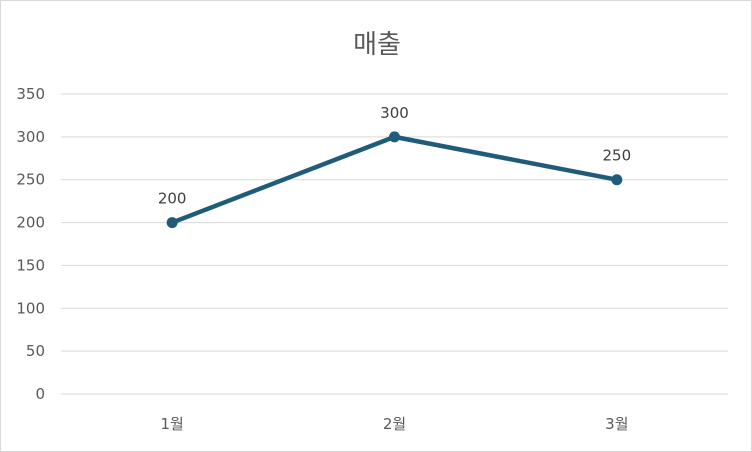  I want to click on y-tick-label: 150, so click(30, 265).